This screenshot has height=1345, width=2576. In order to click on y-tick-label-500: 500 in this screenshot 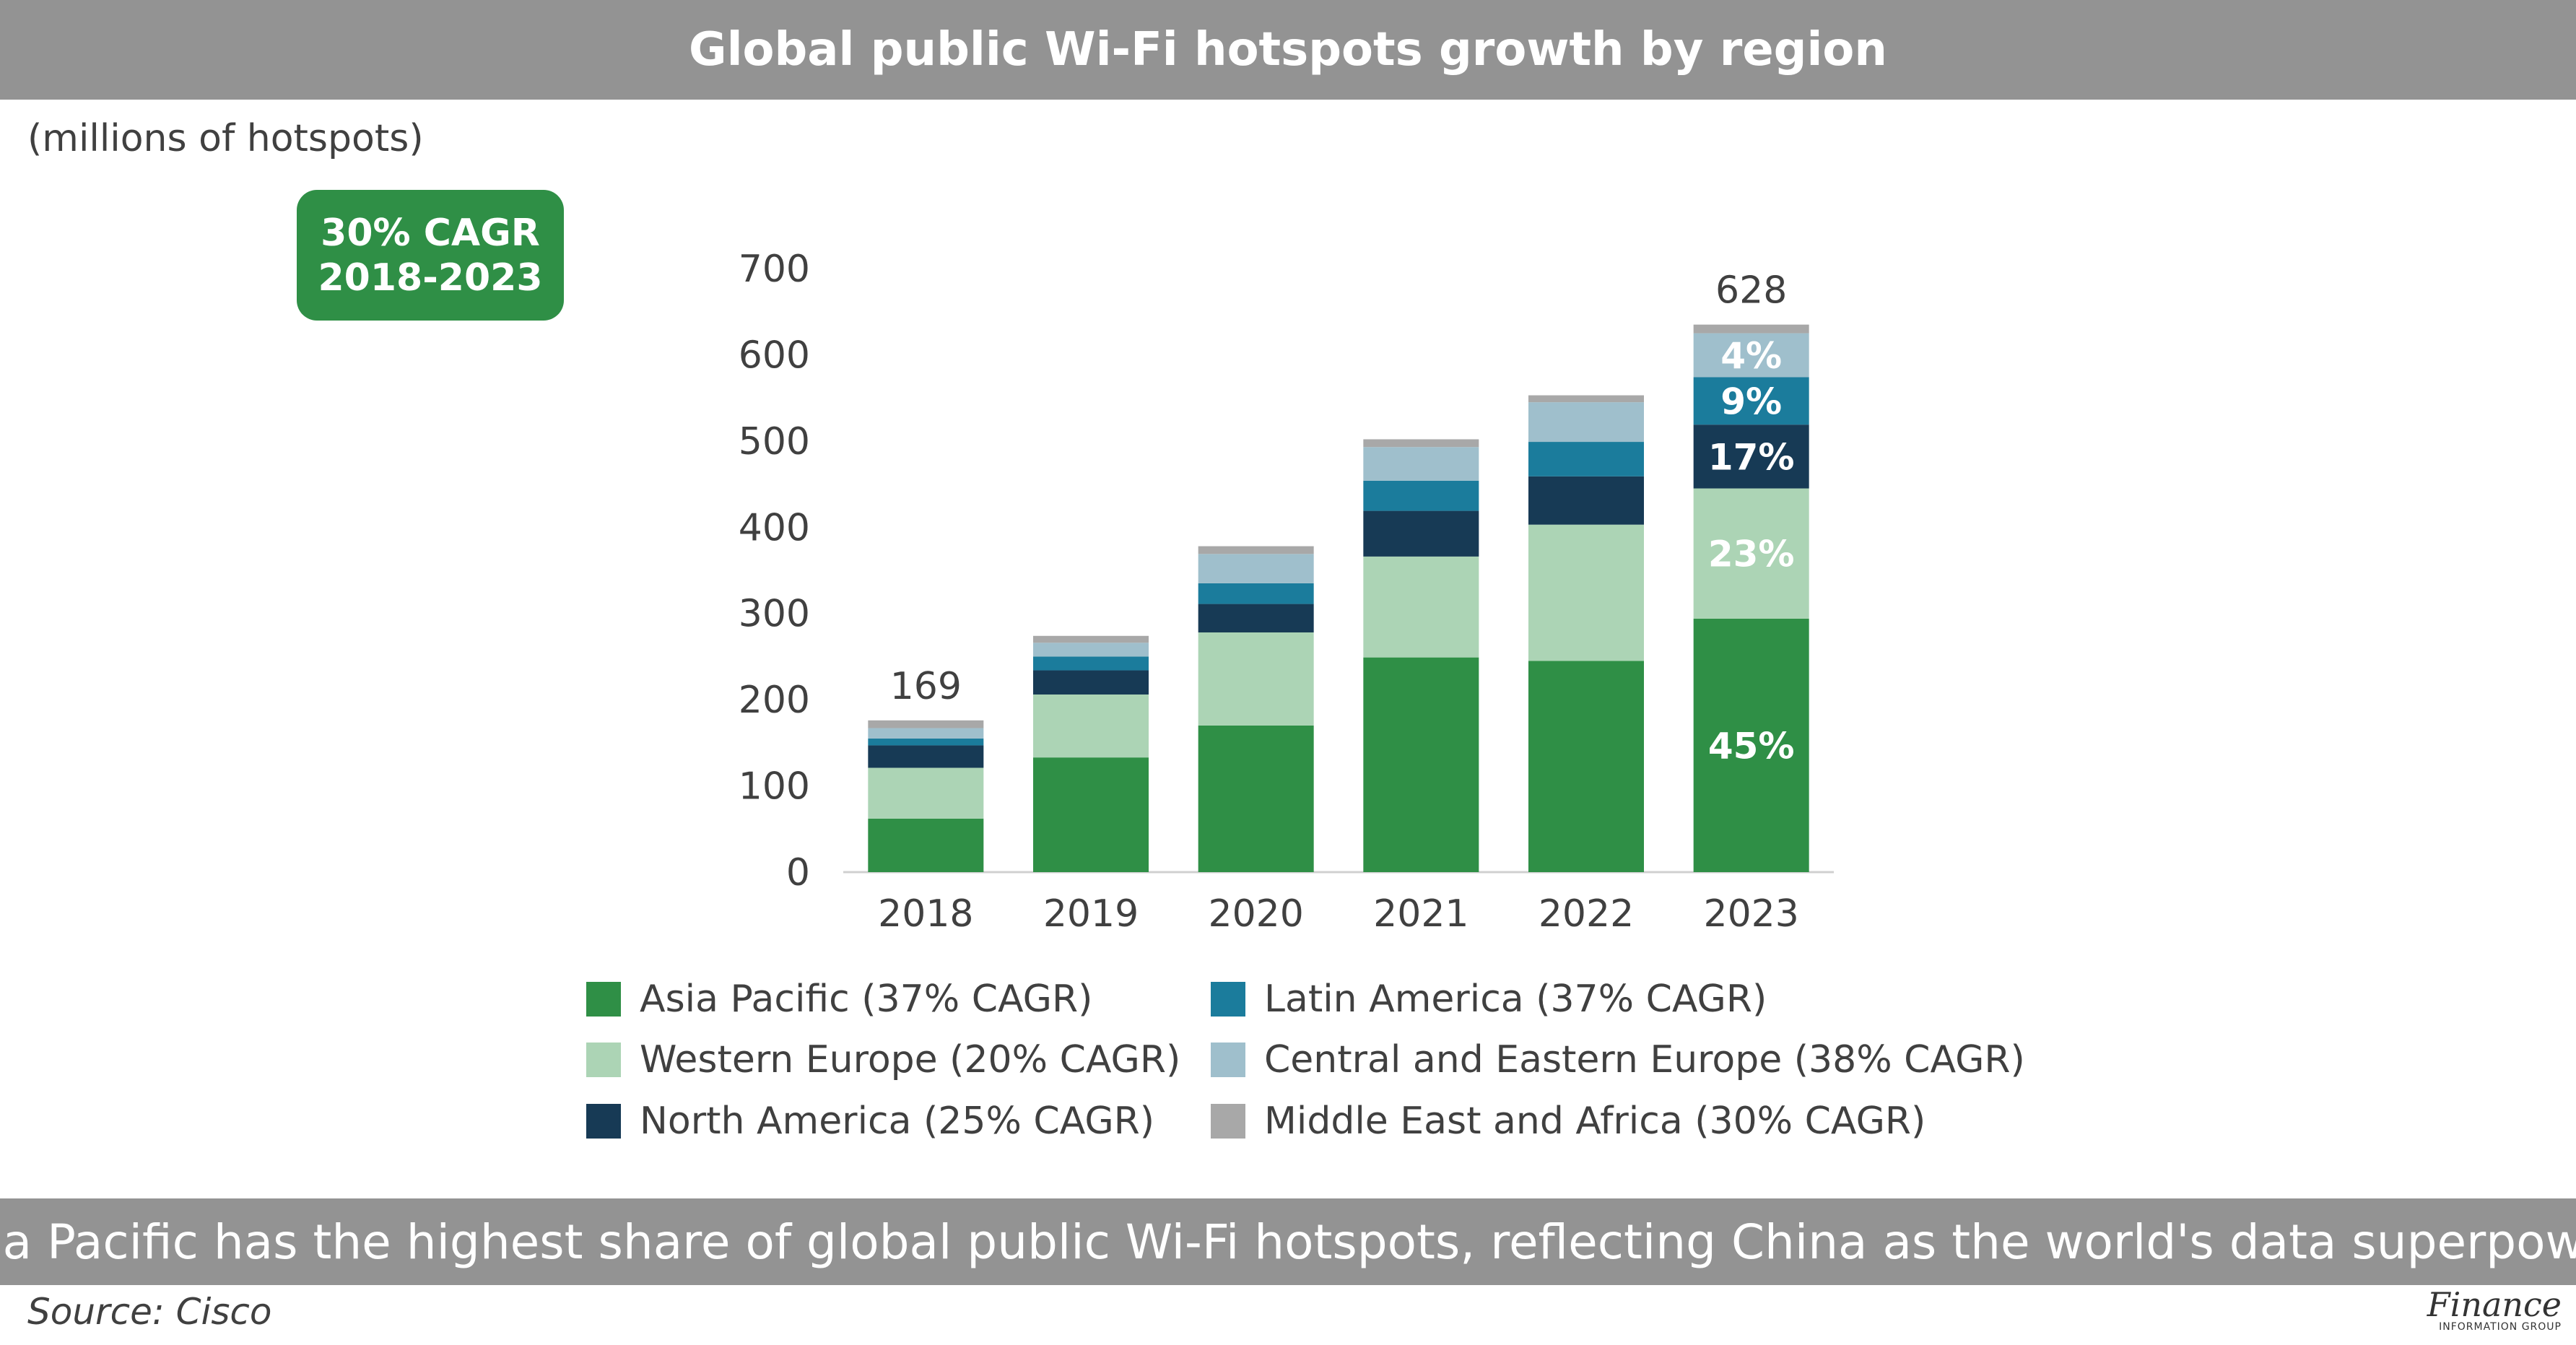, I will do `click(775, 441)`.